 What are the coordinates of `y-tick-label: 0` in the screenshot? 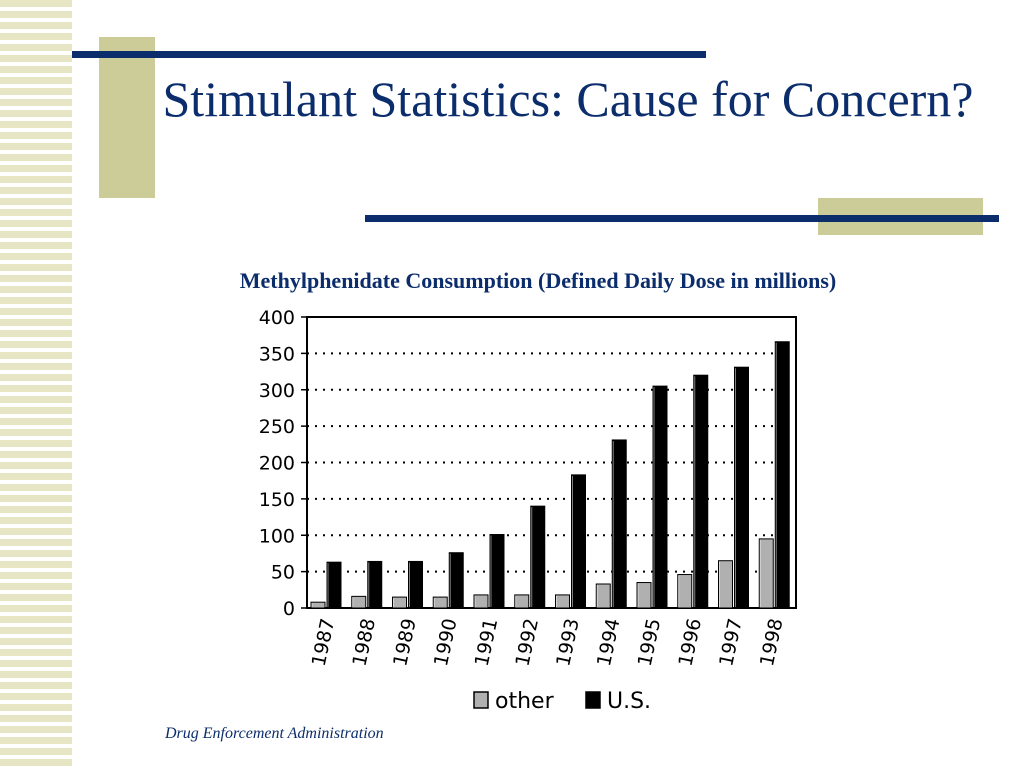 It's located at (289, 609).